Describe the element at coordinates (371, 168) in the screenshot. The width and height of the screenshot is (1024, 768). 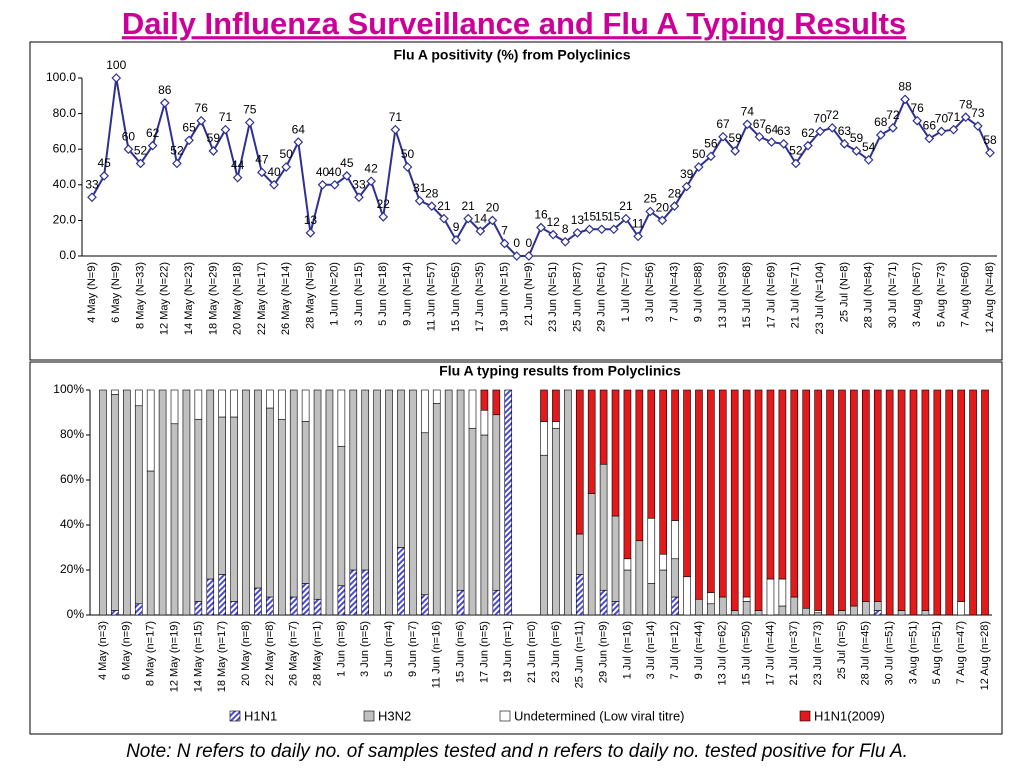
I see `data-label: 42` at that location.